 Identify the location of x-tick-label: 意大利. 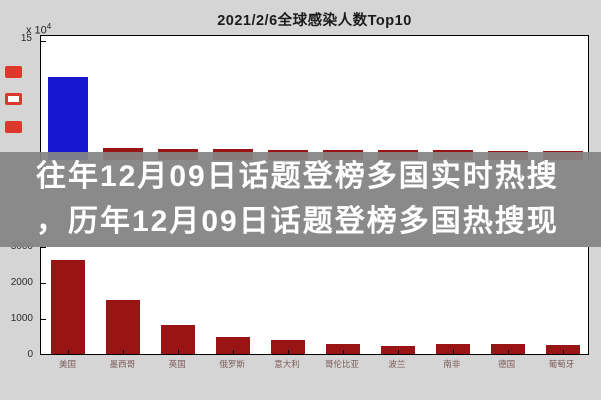
(287, 364).